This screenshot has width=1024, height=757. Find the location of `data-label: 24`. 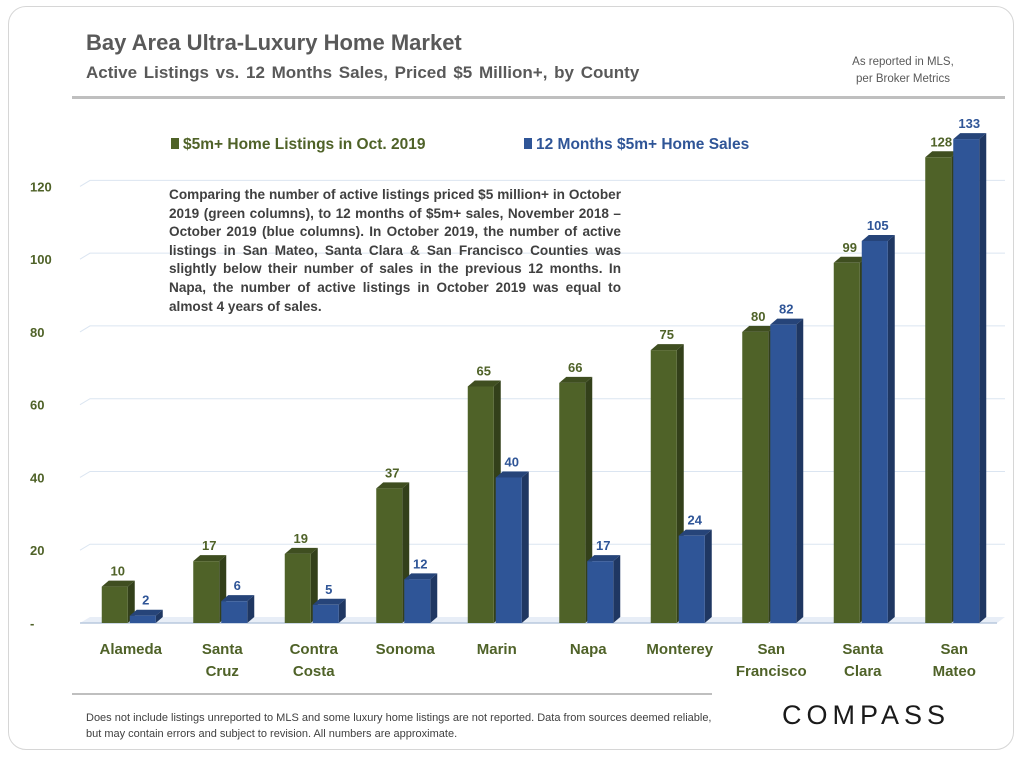

data-label: 24 is located at coordinates (695, 520).